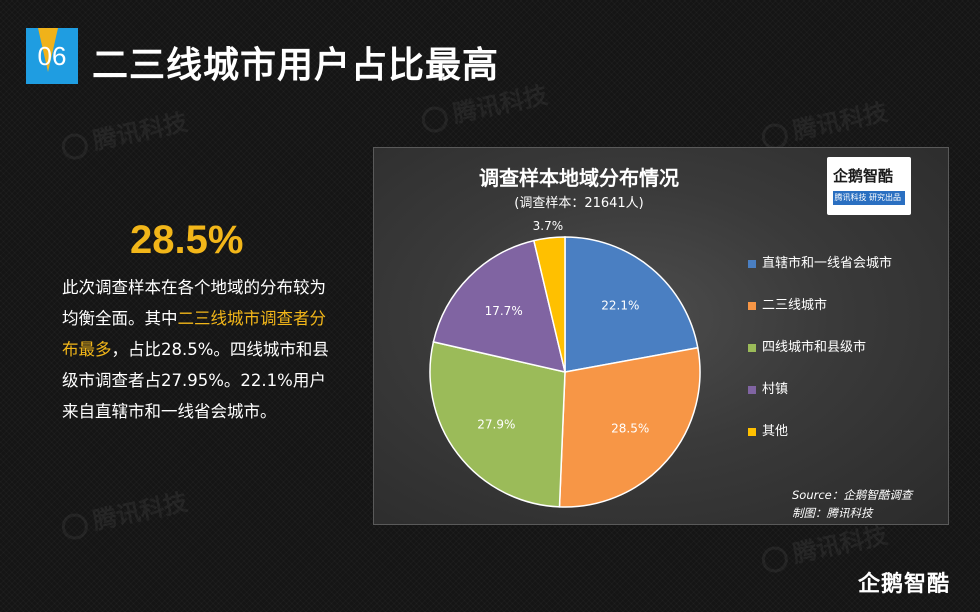 The height and width of the screenshot is (612, 980). I want to click on pie-label-4: 3.7%, so click(548, 226).